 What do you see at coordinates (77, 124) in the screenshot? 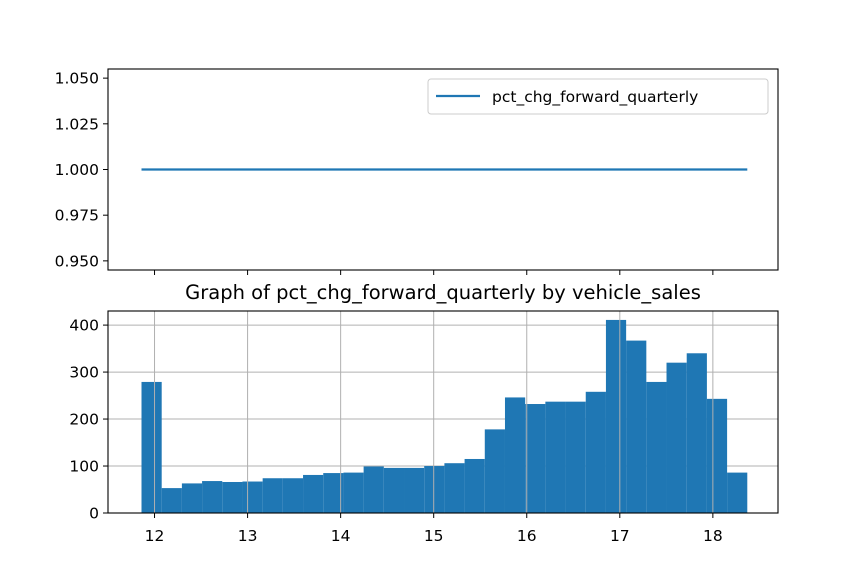
I see `line-chart-y-tick-label: 1.025` at bounding box center [77, 124].